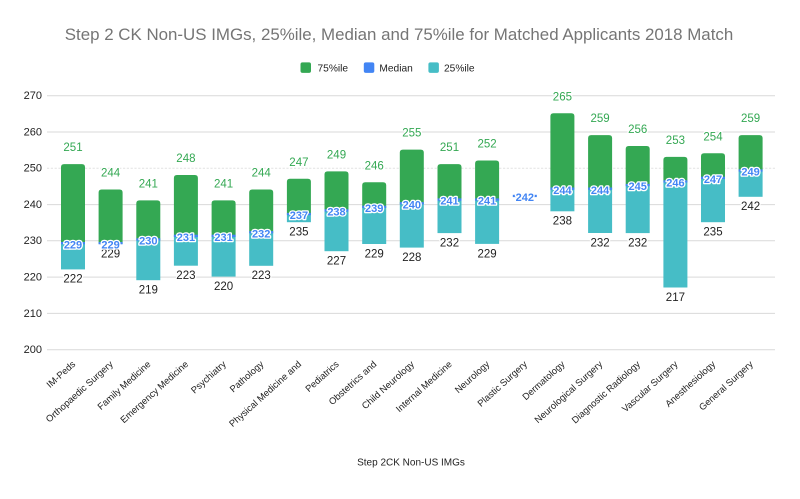  I want to click on svg-text: 237, so click(299, 216).